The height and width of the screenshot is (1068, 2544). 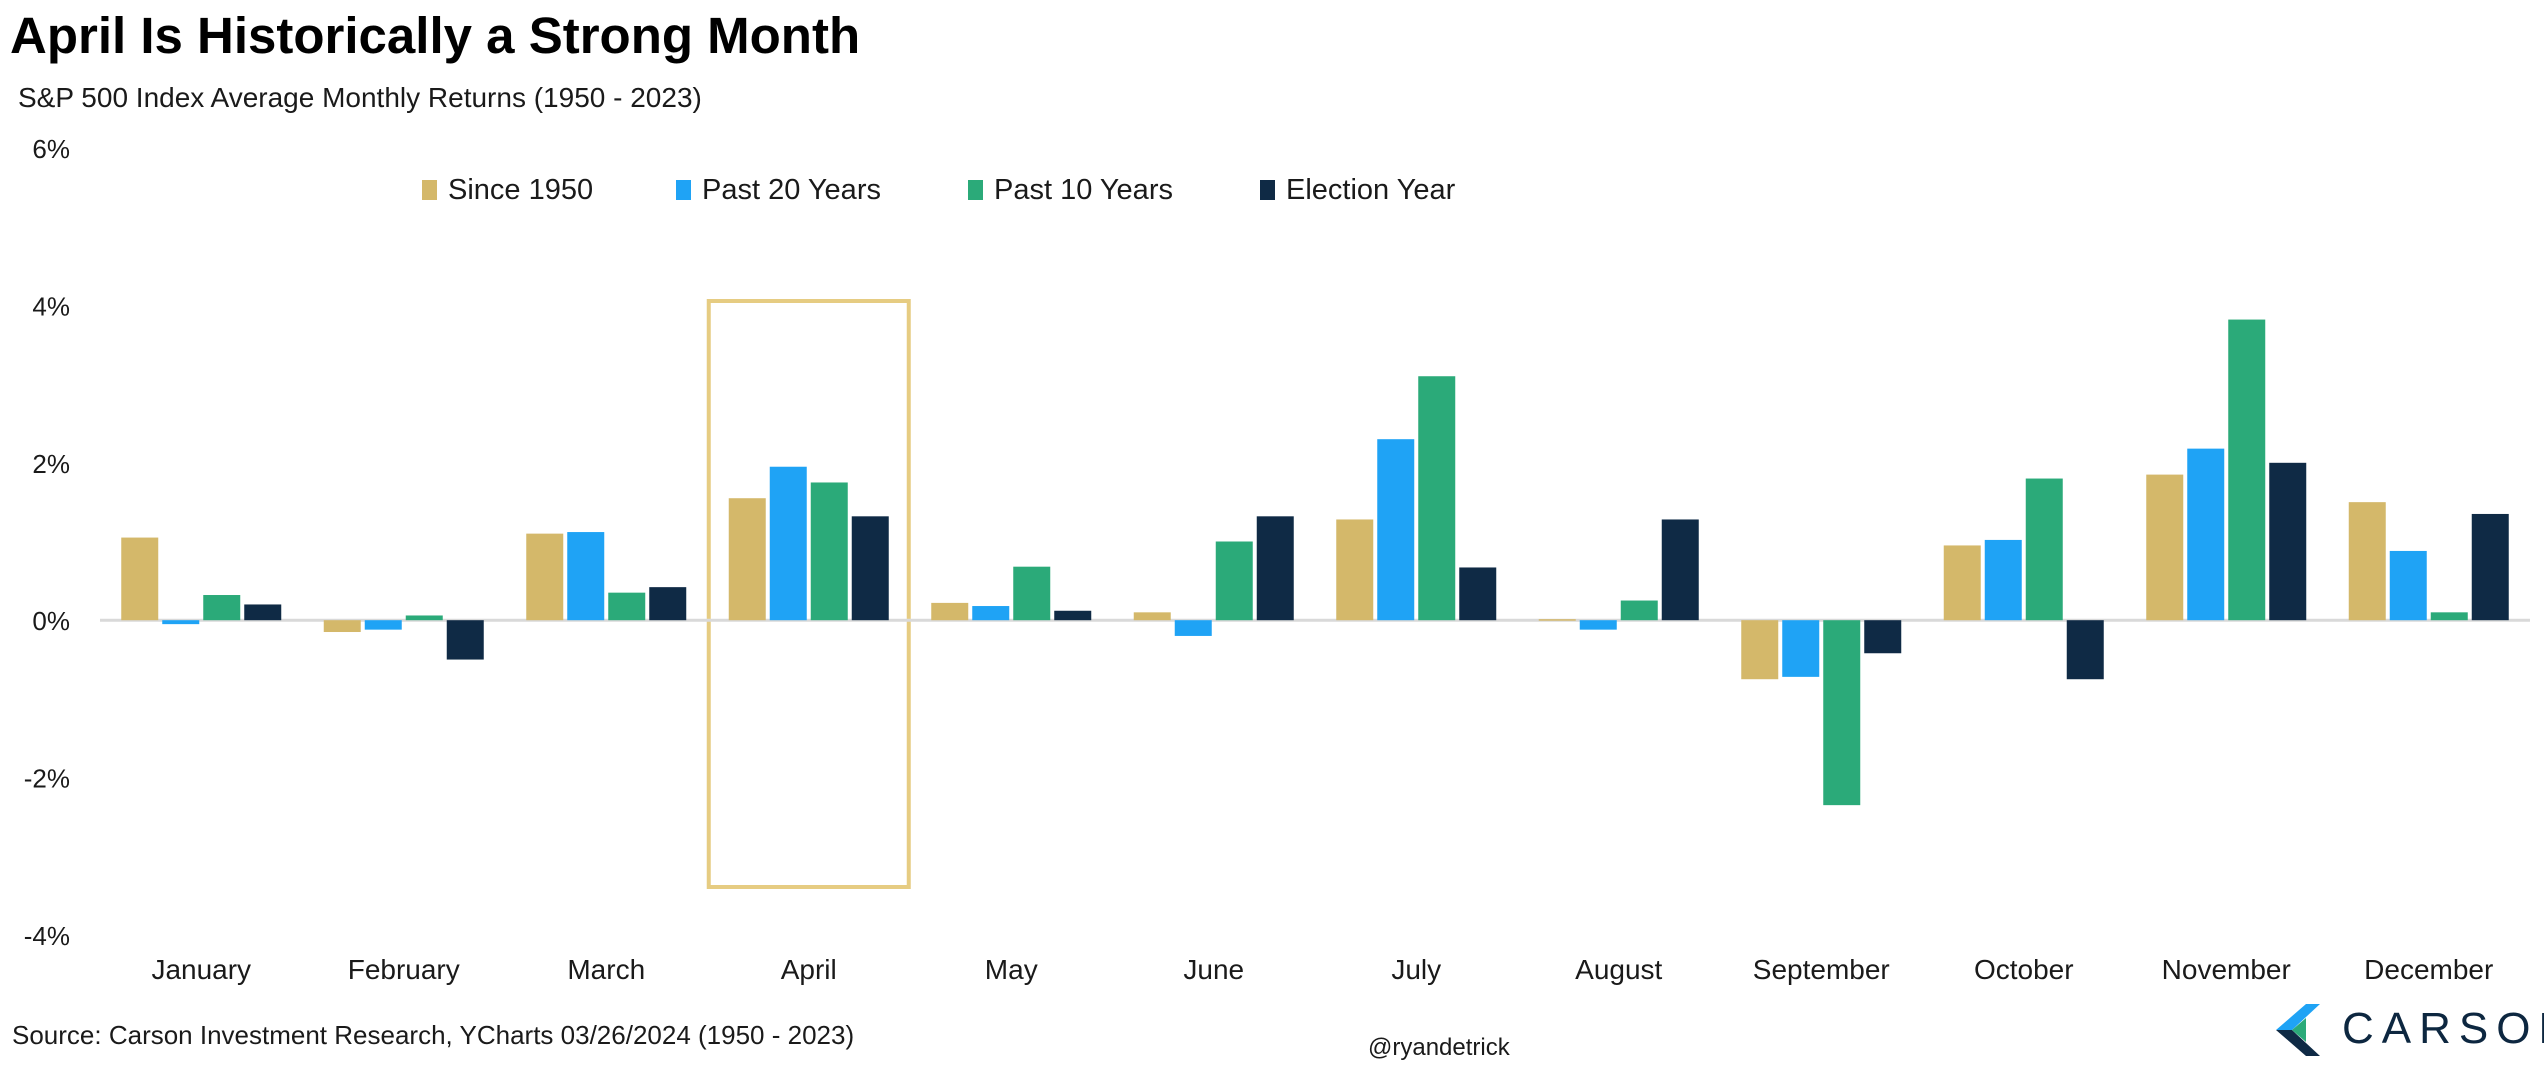 I want to click on legend-label: Election Year, so click(x=1371, y=190).